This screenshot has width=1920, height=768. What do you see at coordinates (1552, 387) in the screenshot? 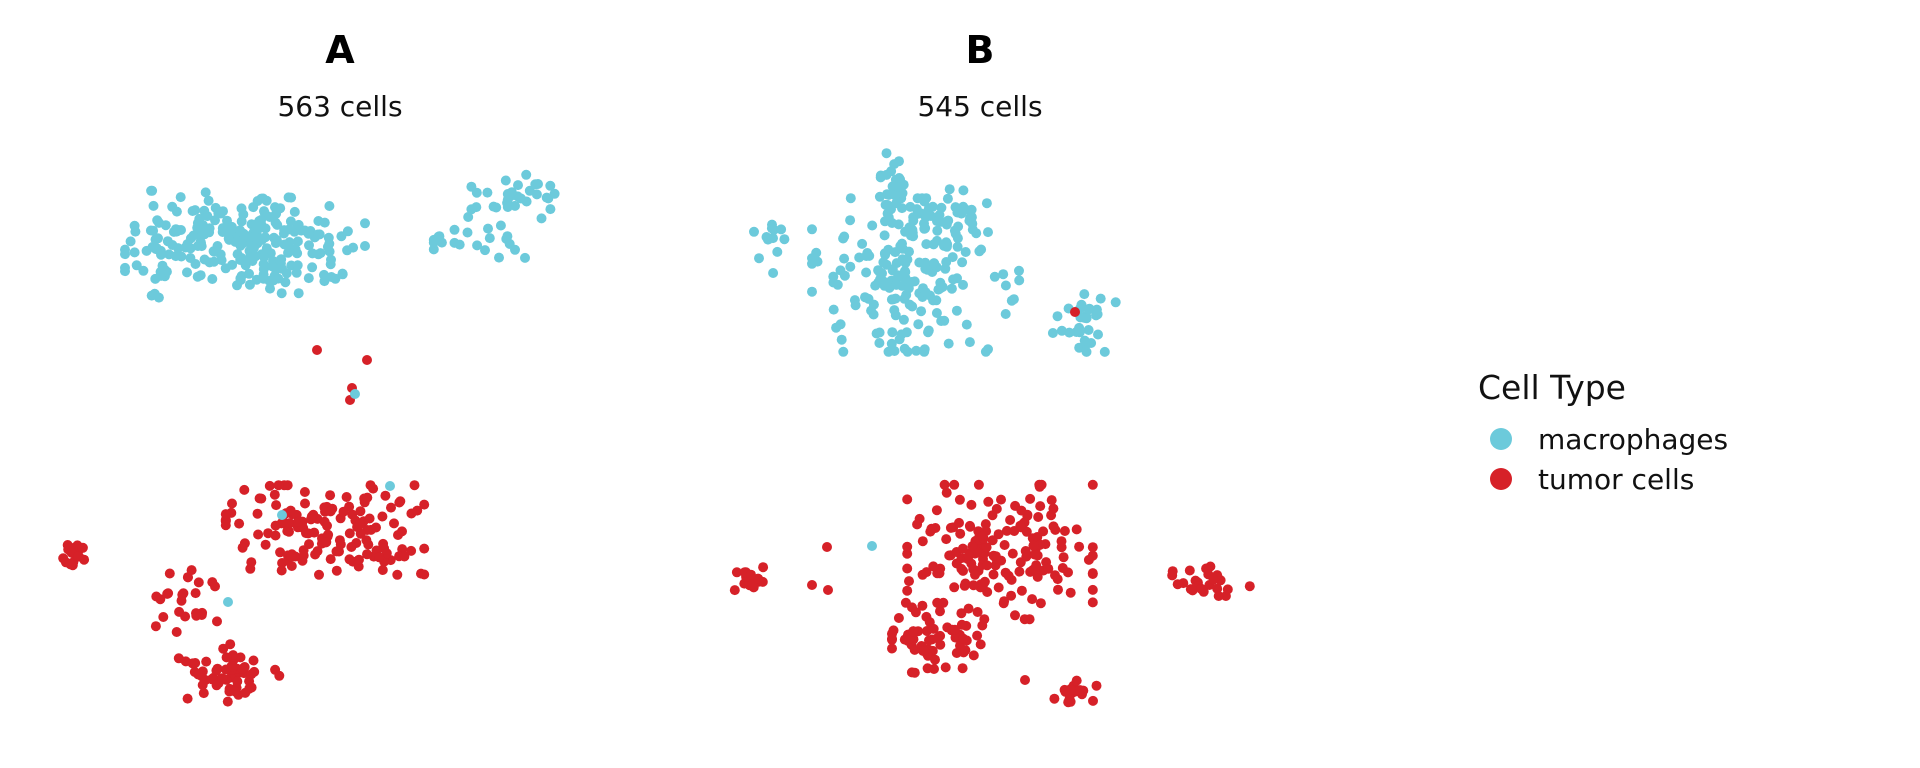
I see `legend-title: Cell Type` at bounding box center [1552, 387].